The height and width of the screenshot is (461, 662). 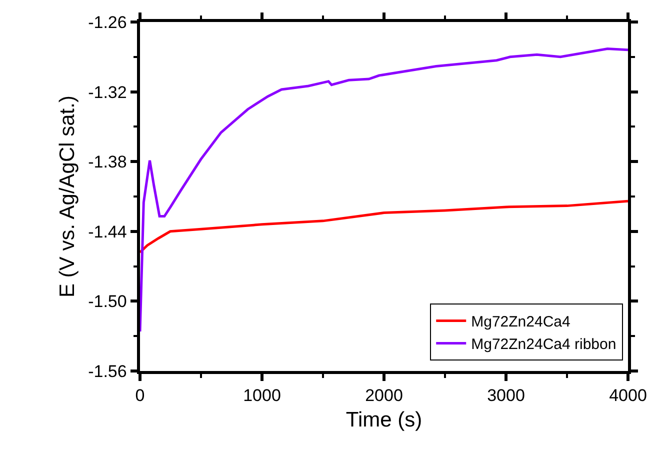 I want to click on x-tick-label: 3000, so click(x=506, y=396).